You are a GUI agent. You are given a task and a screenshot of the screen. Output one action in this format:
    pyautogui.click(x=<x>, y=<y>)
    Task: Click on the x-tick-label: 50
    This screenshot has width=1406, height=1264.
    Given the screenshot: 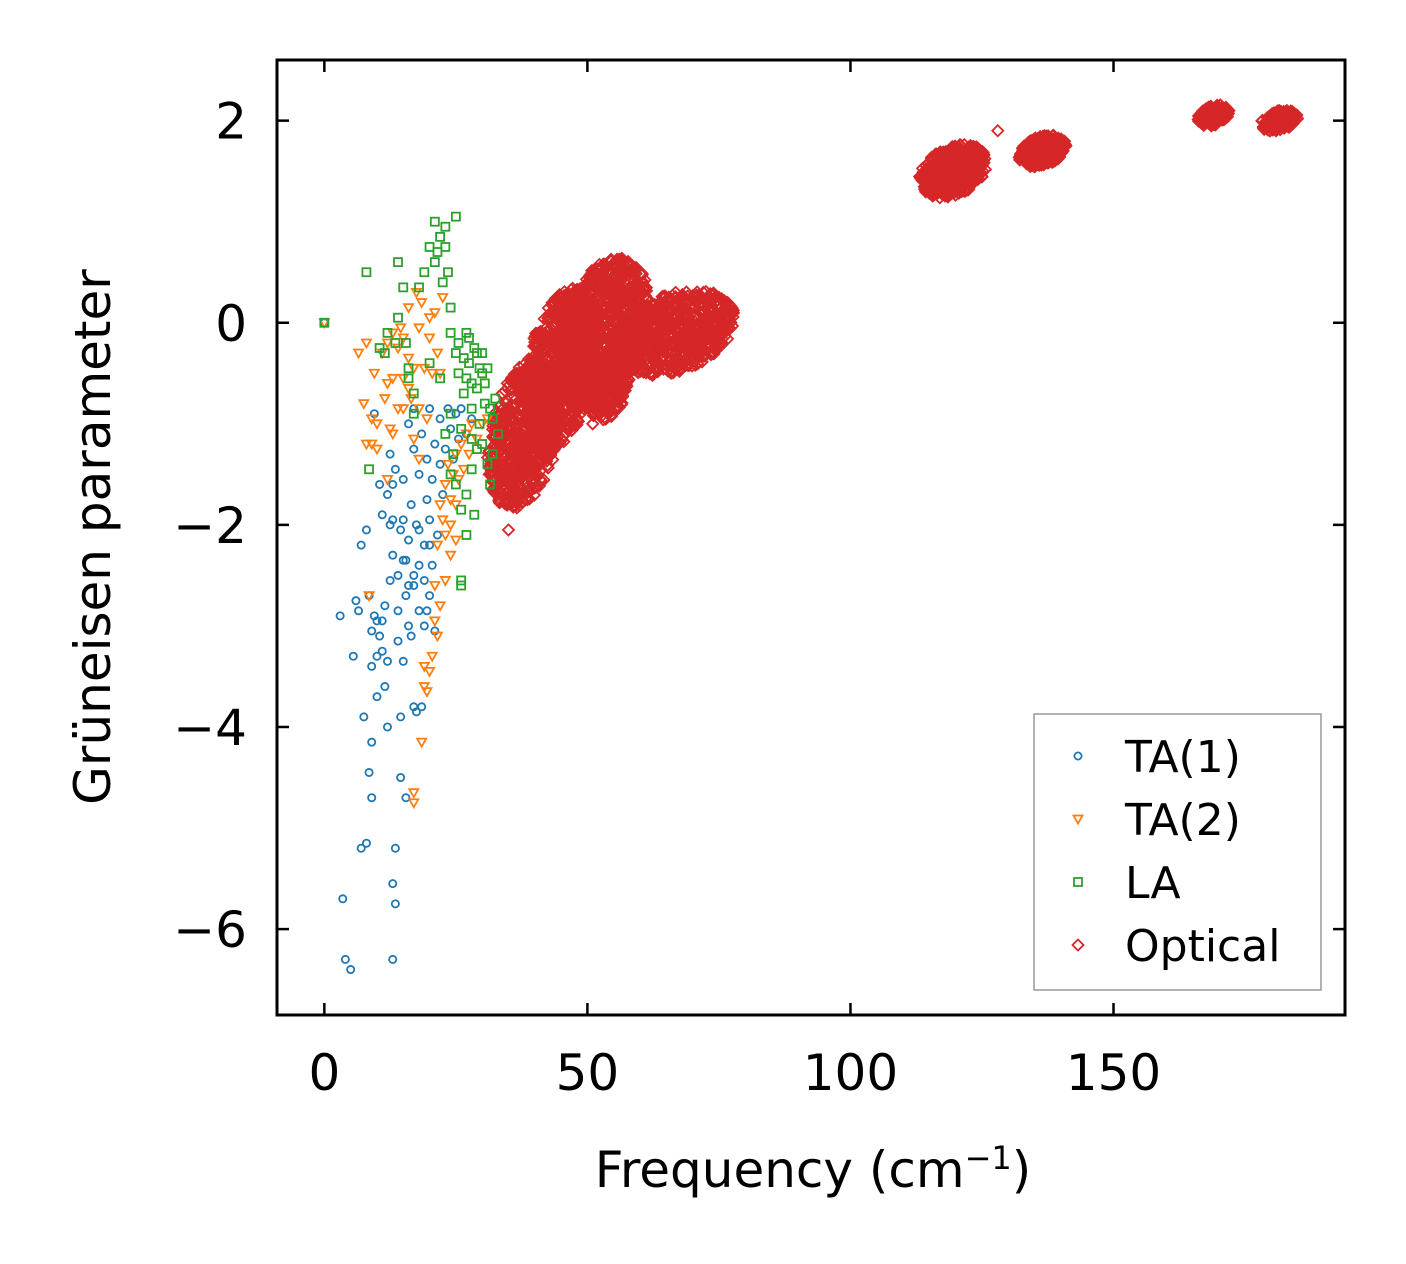 What is the action you would take?
    pyautogui.click(x=588, y=1073)
    